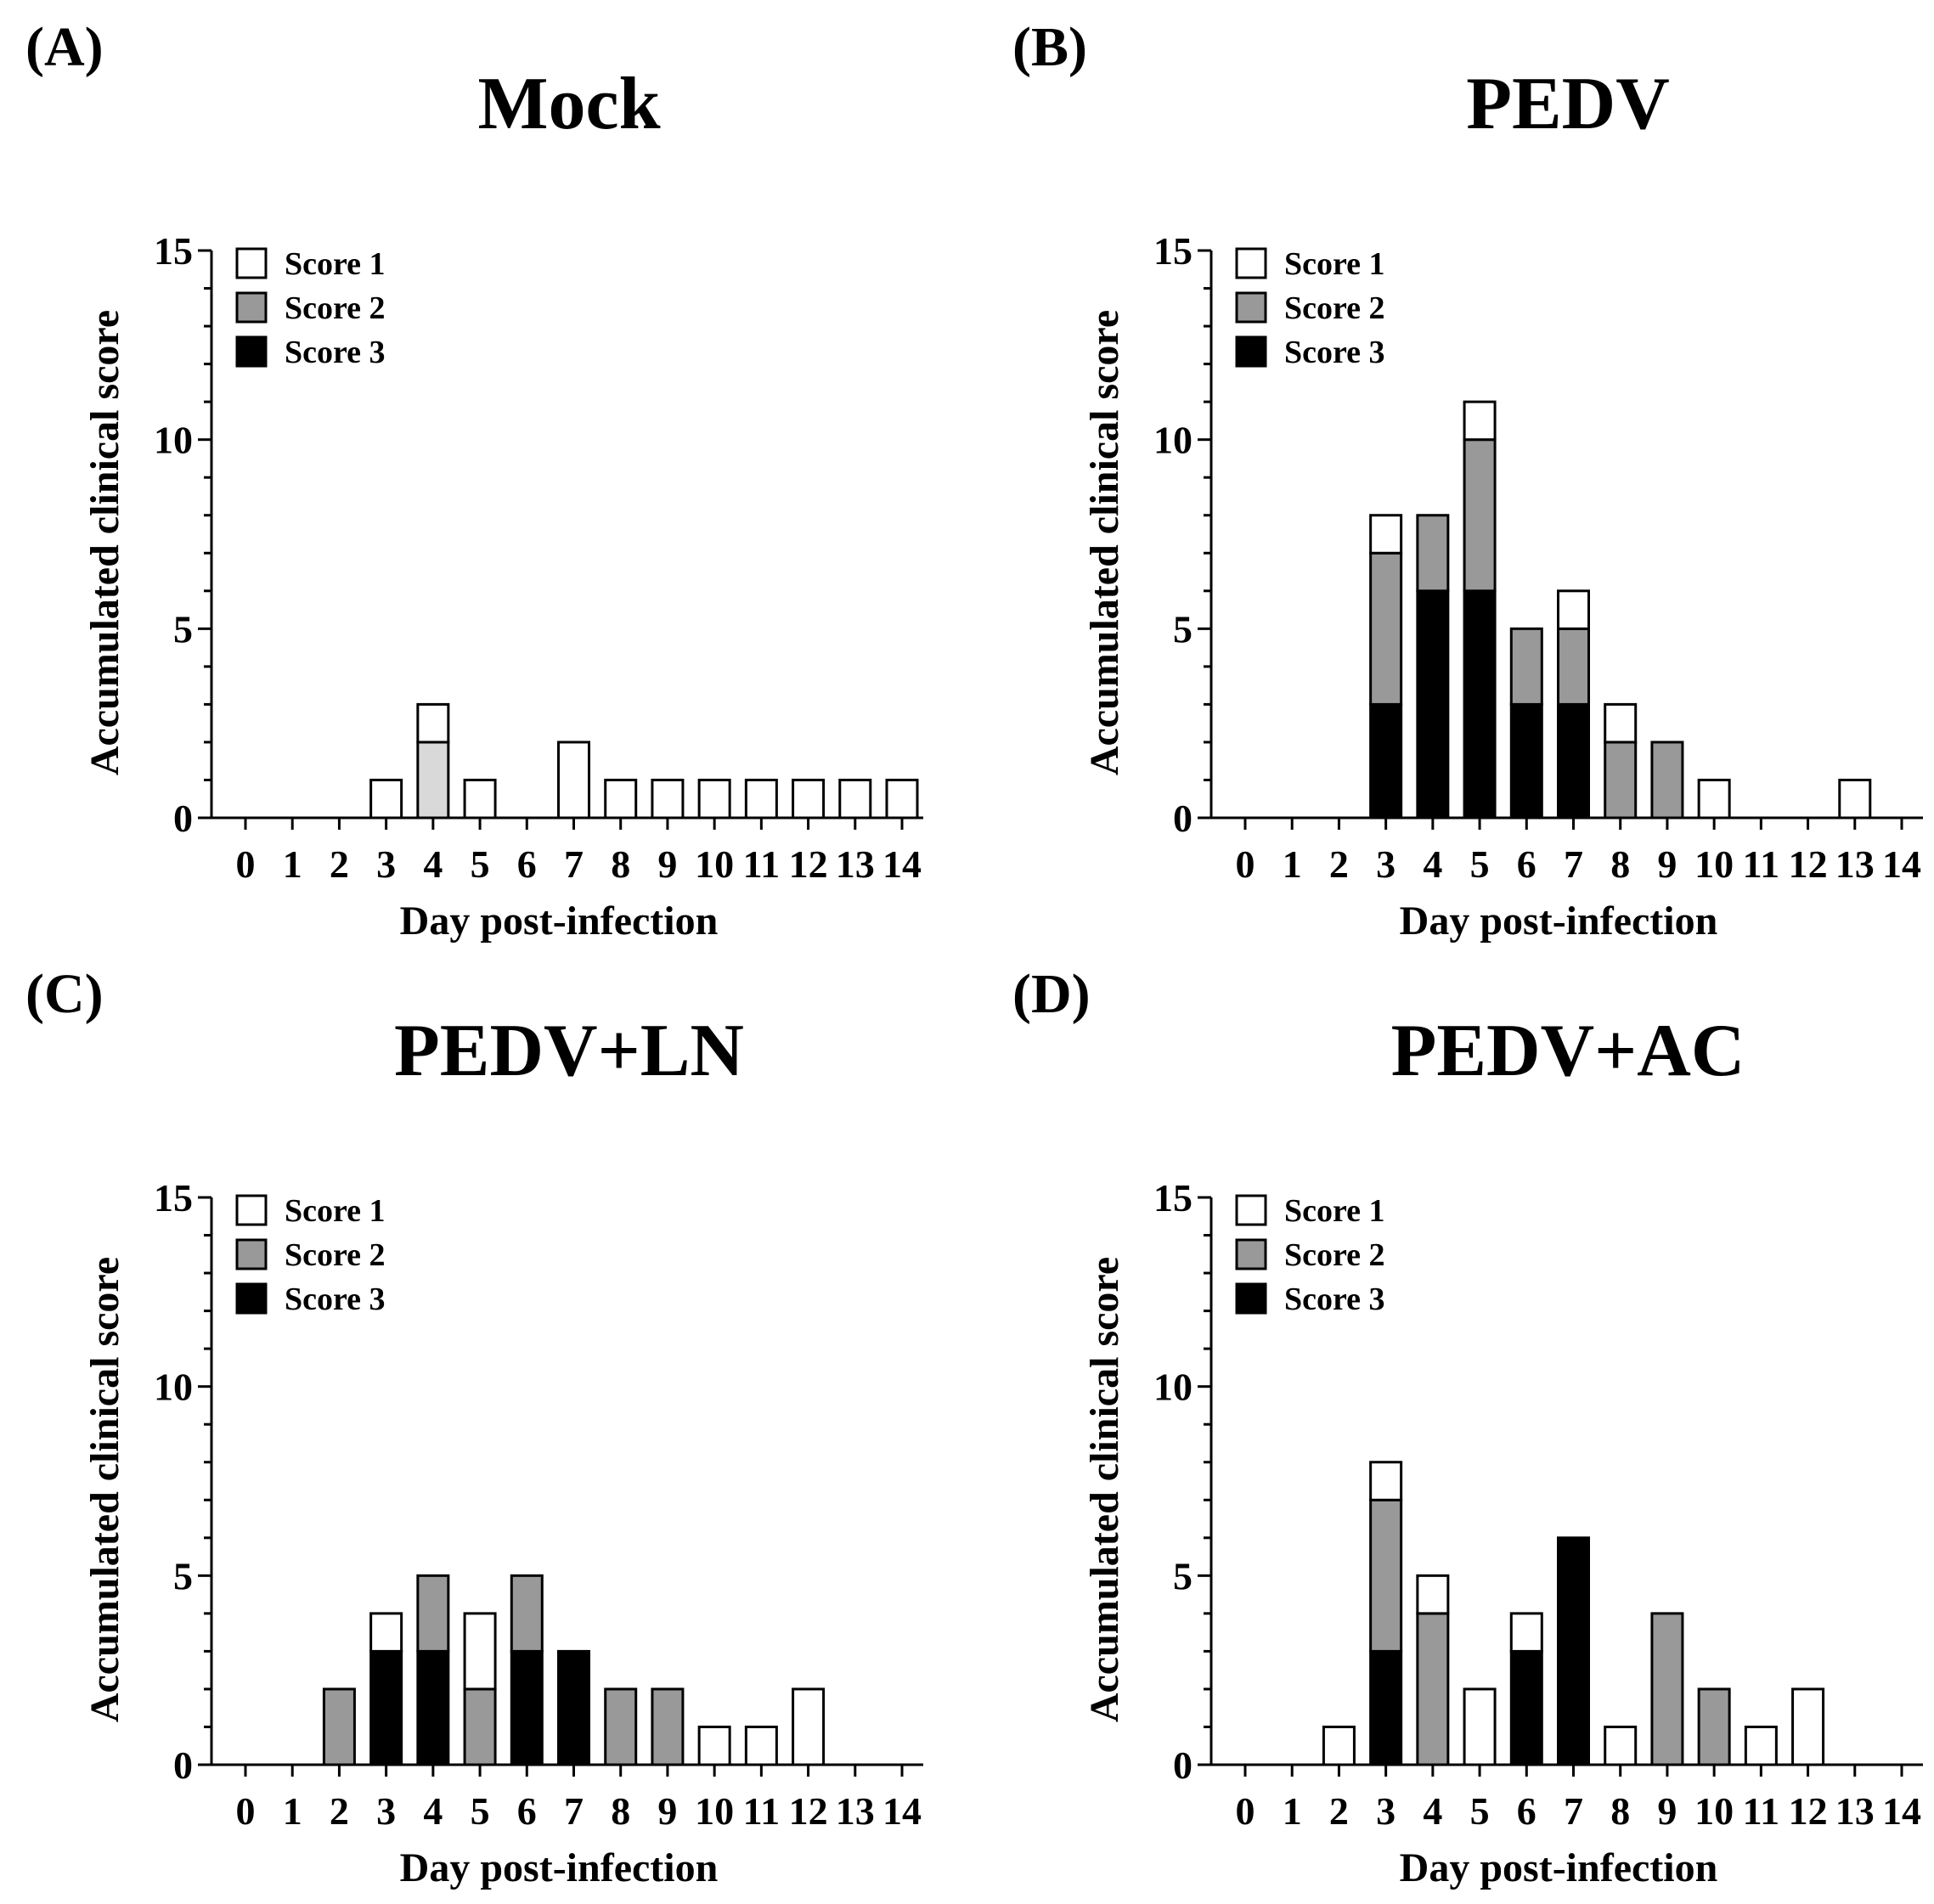 This screenshot has width=1934, height=1904. I want to click on x-tick-label-a-14: 14, so click(902, 864).